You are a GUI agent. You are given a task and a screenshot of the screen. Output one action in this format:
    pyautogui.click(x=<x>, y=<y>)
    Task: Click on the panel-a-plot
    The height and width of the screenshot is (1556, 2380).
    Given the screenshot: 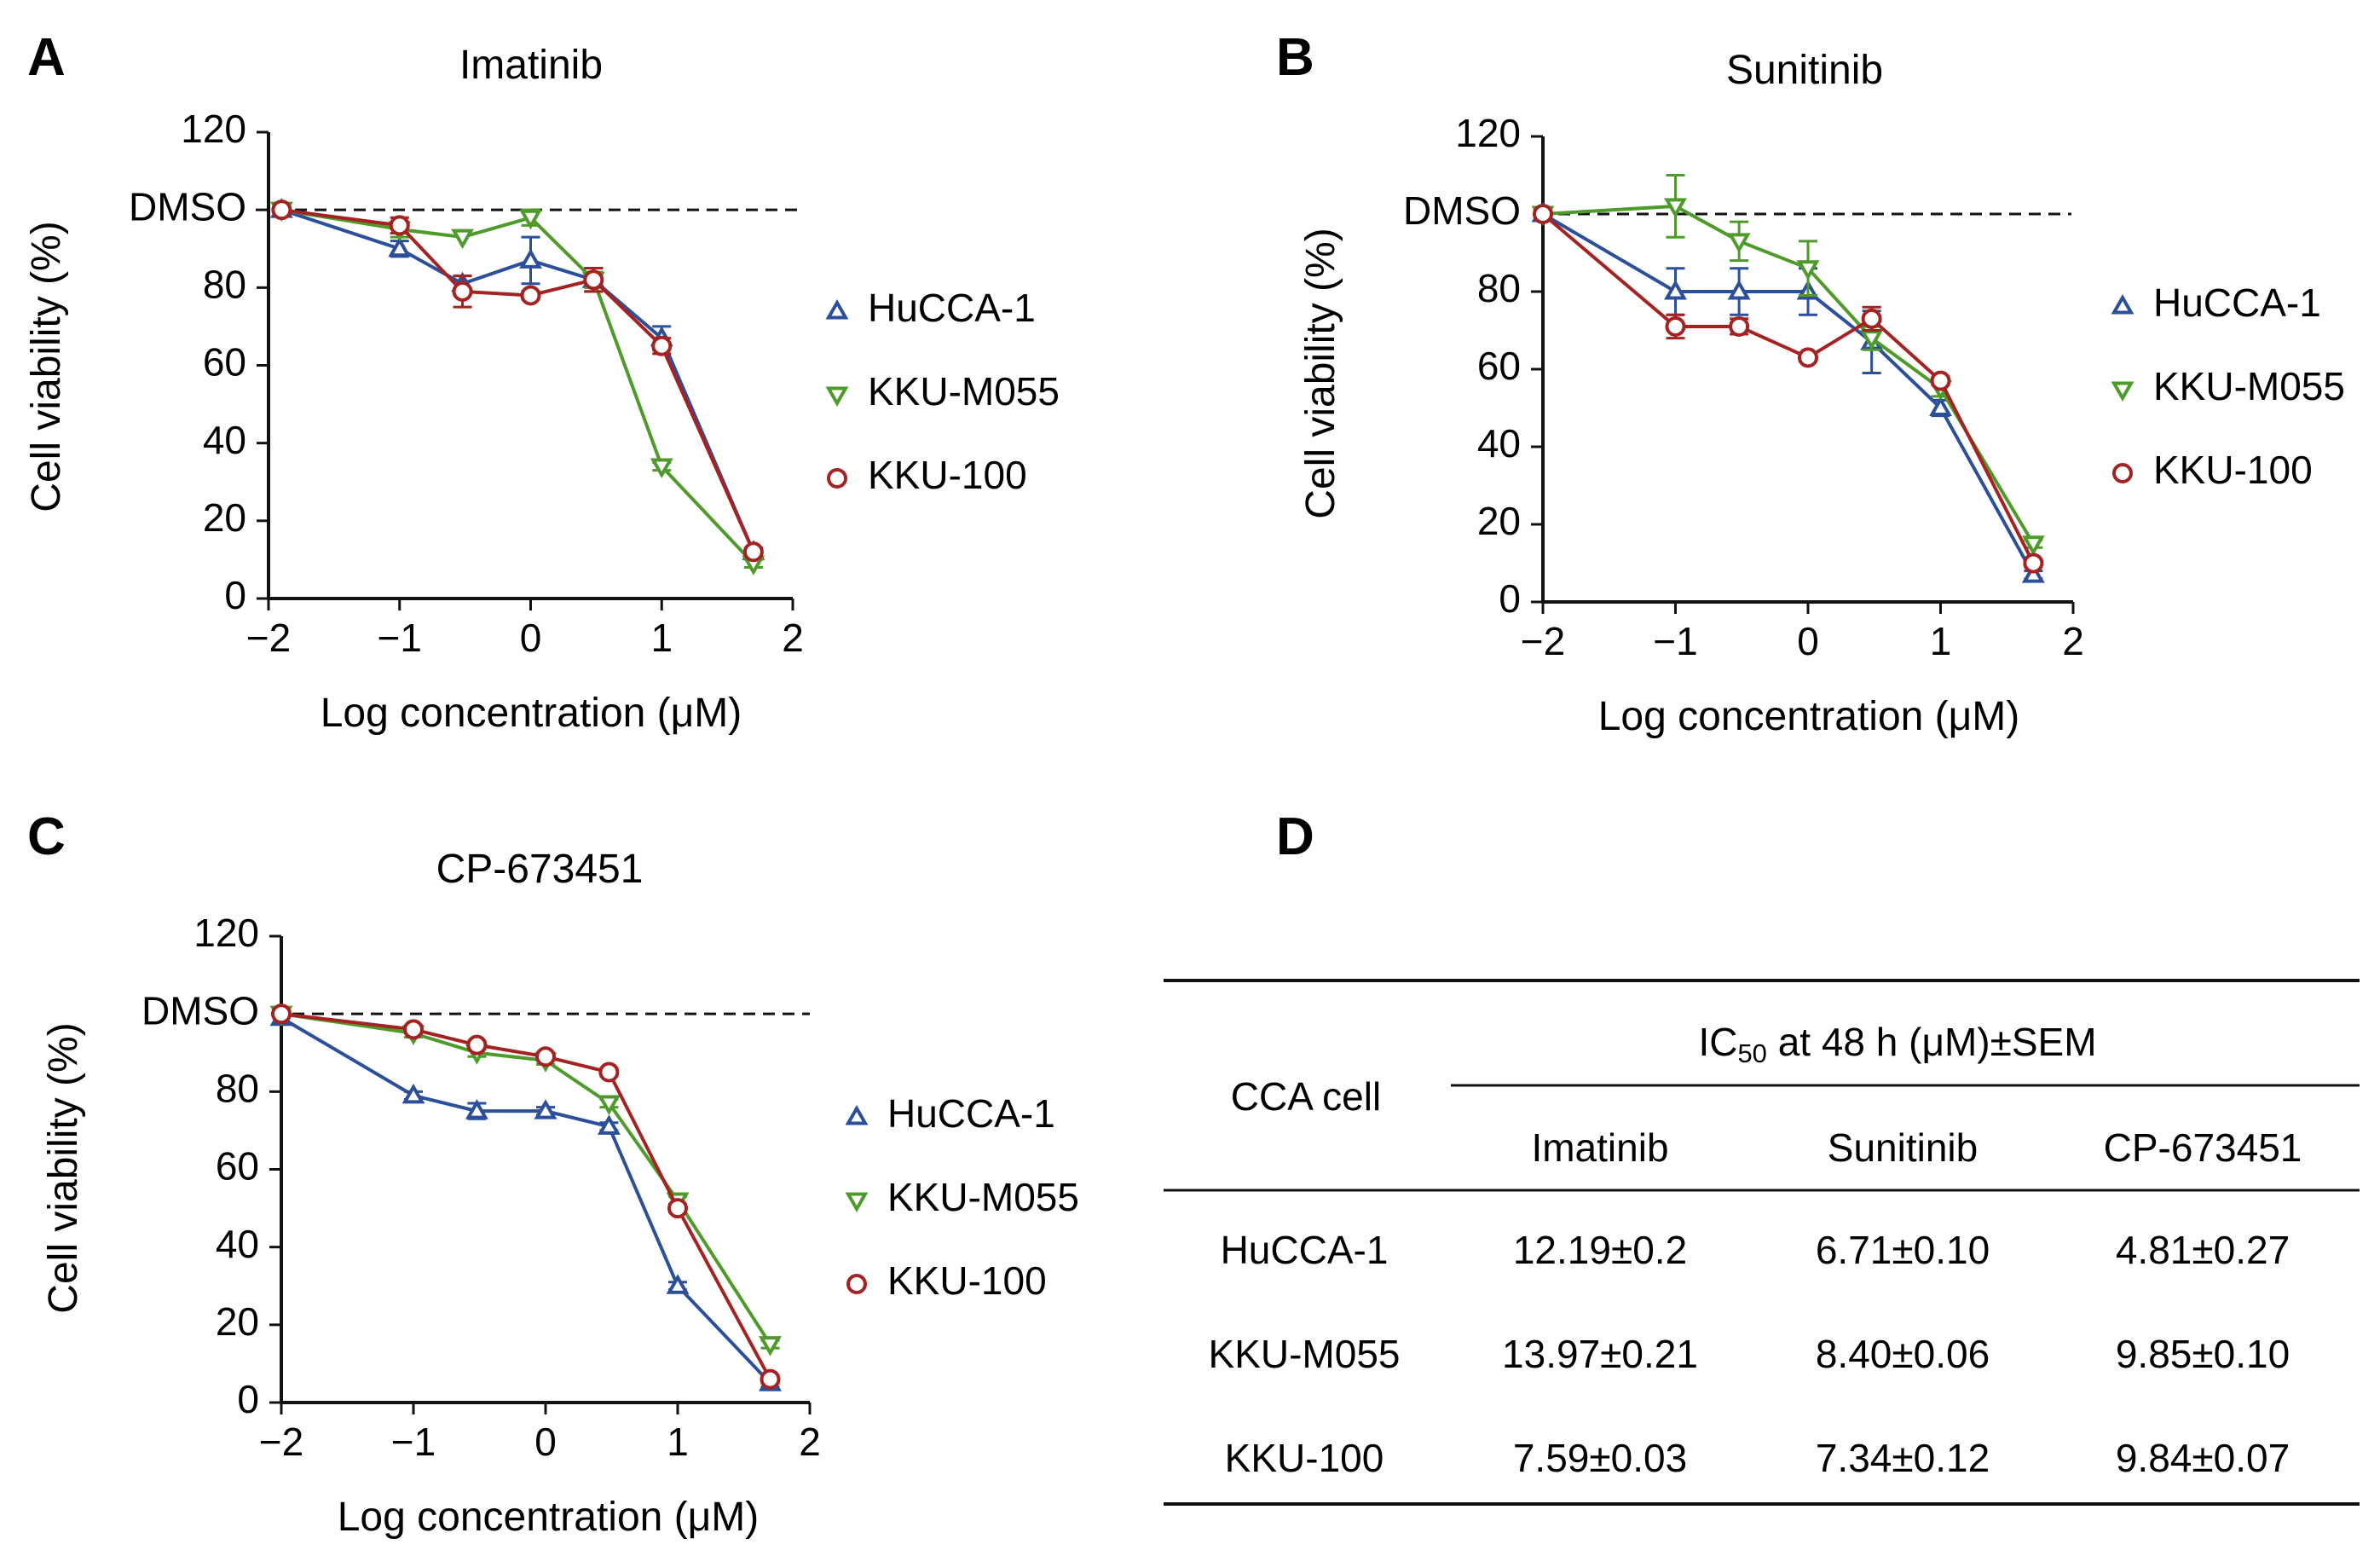 What is the action you would take?
    pyautogui.click(x=517, y=387)
    